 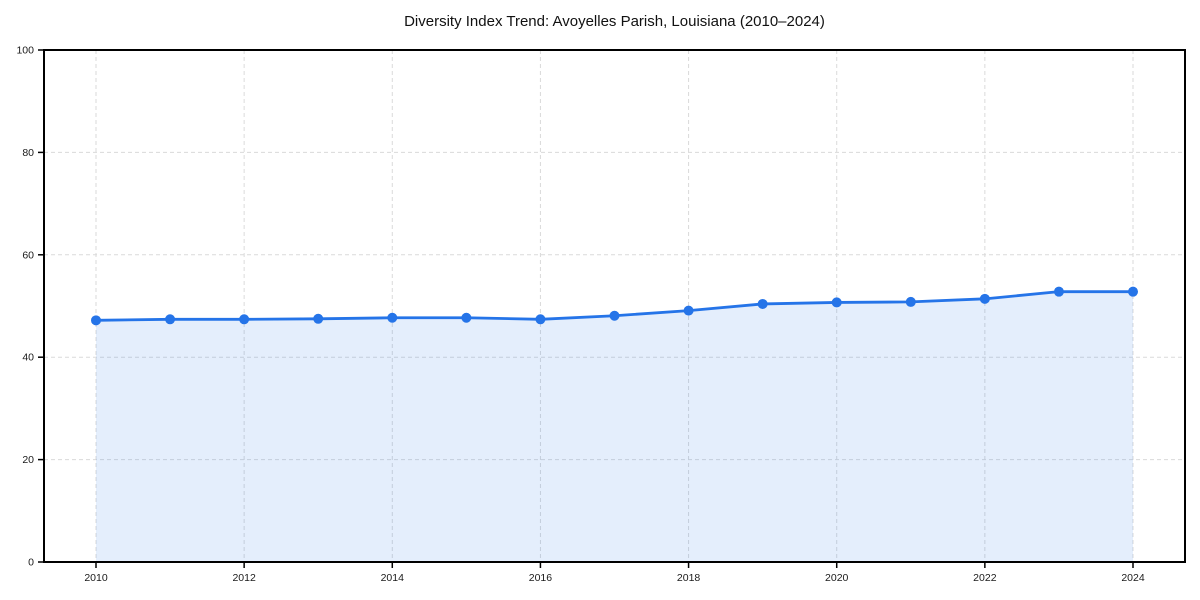 I want to click on x-tick-label: 2016, so click(x=541, y=578).